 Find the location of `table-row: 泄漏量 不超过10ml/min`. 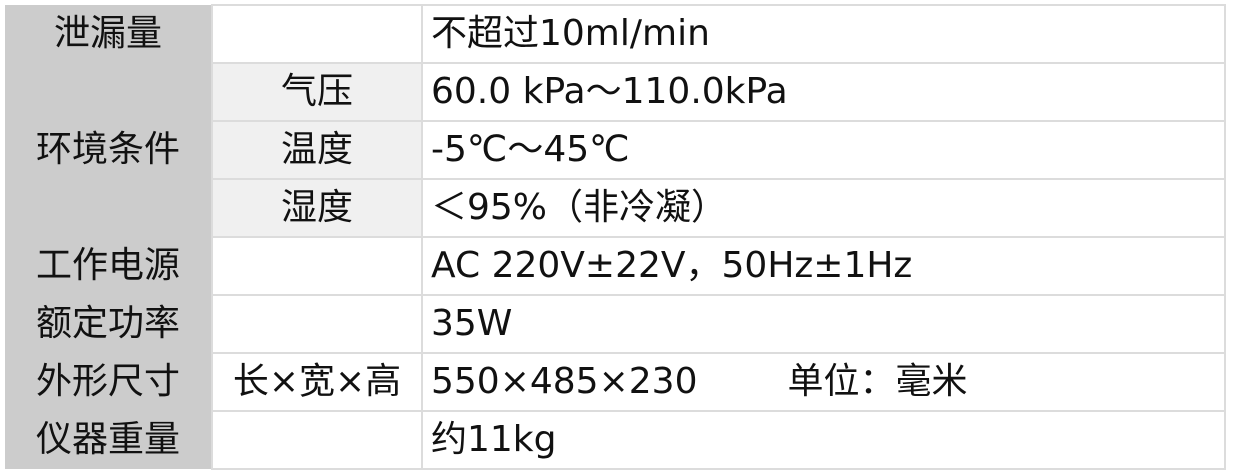

table-row: 泄漏量 不超过10ml/min is located at coordinates (615, 34).